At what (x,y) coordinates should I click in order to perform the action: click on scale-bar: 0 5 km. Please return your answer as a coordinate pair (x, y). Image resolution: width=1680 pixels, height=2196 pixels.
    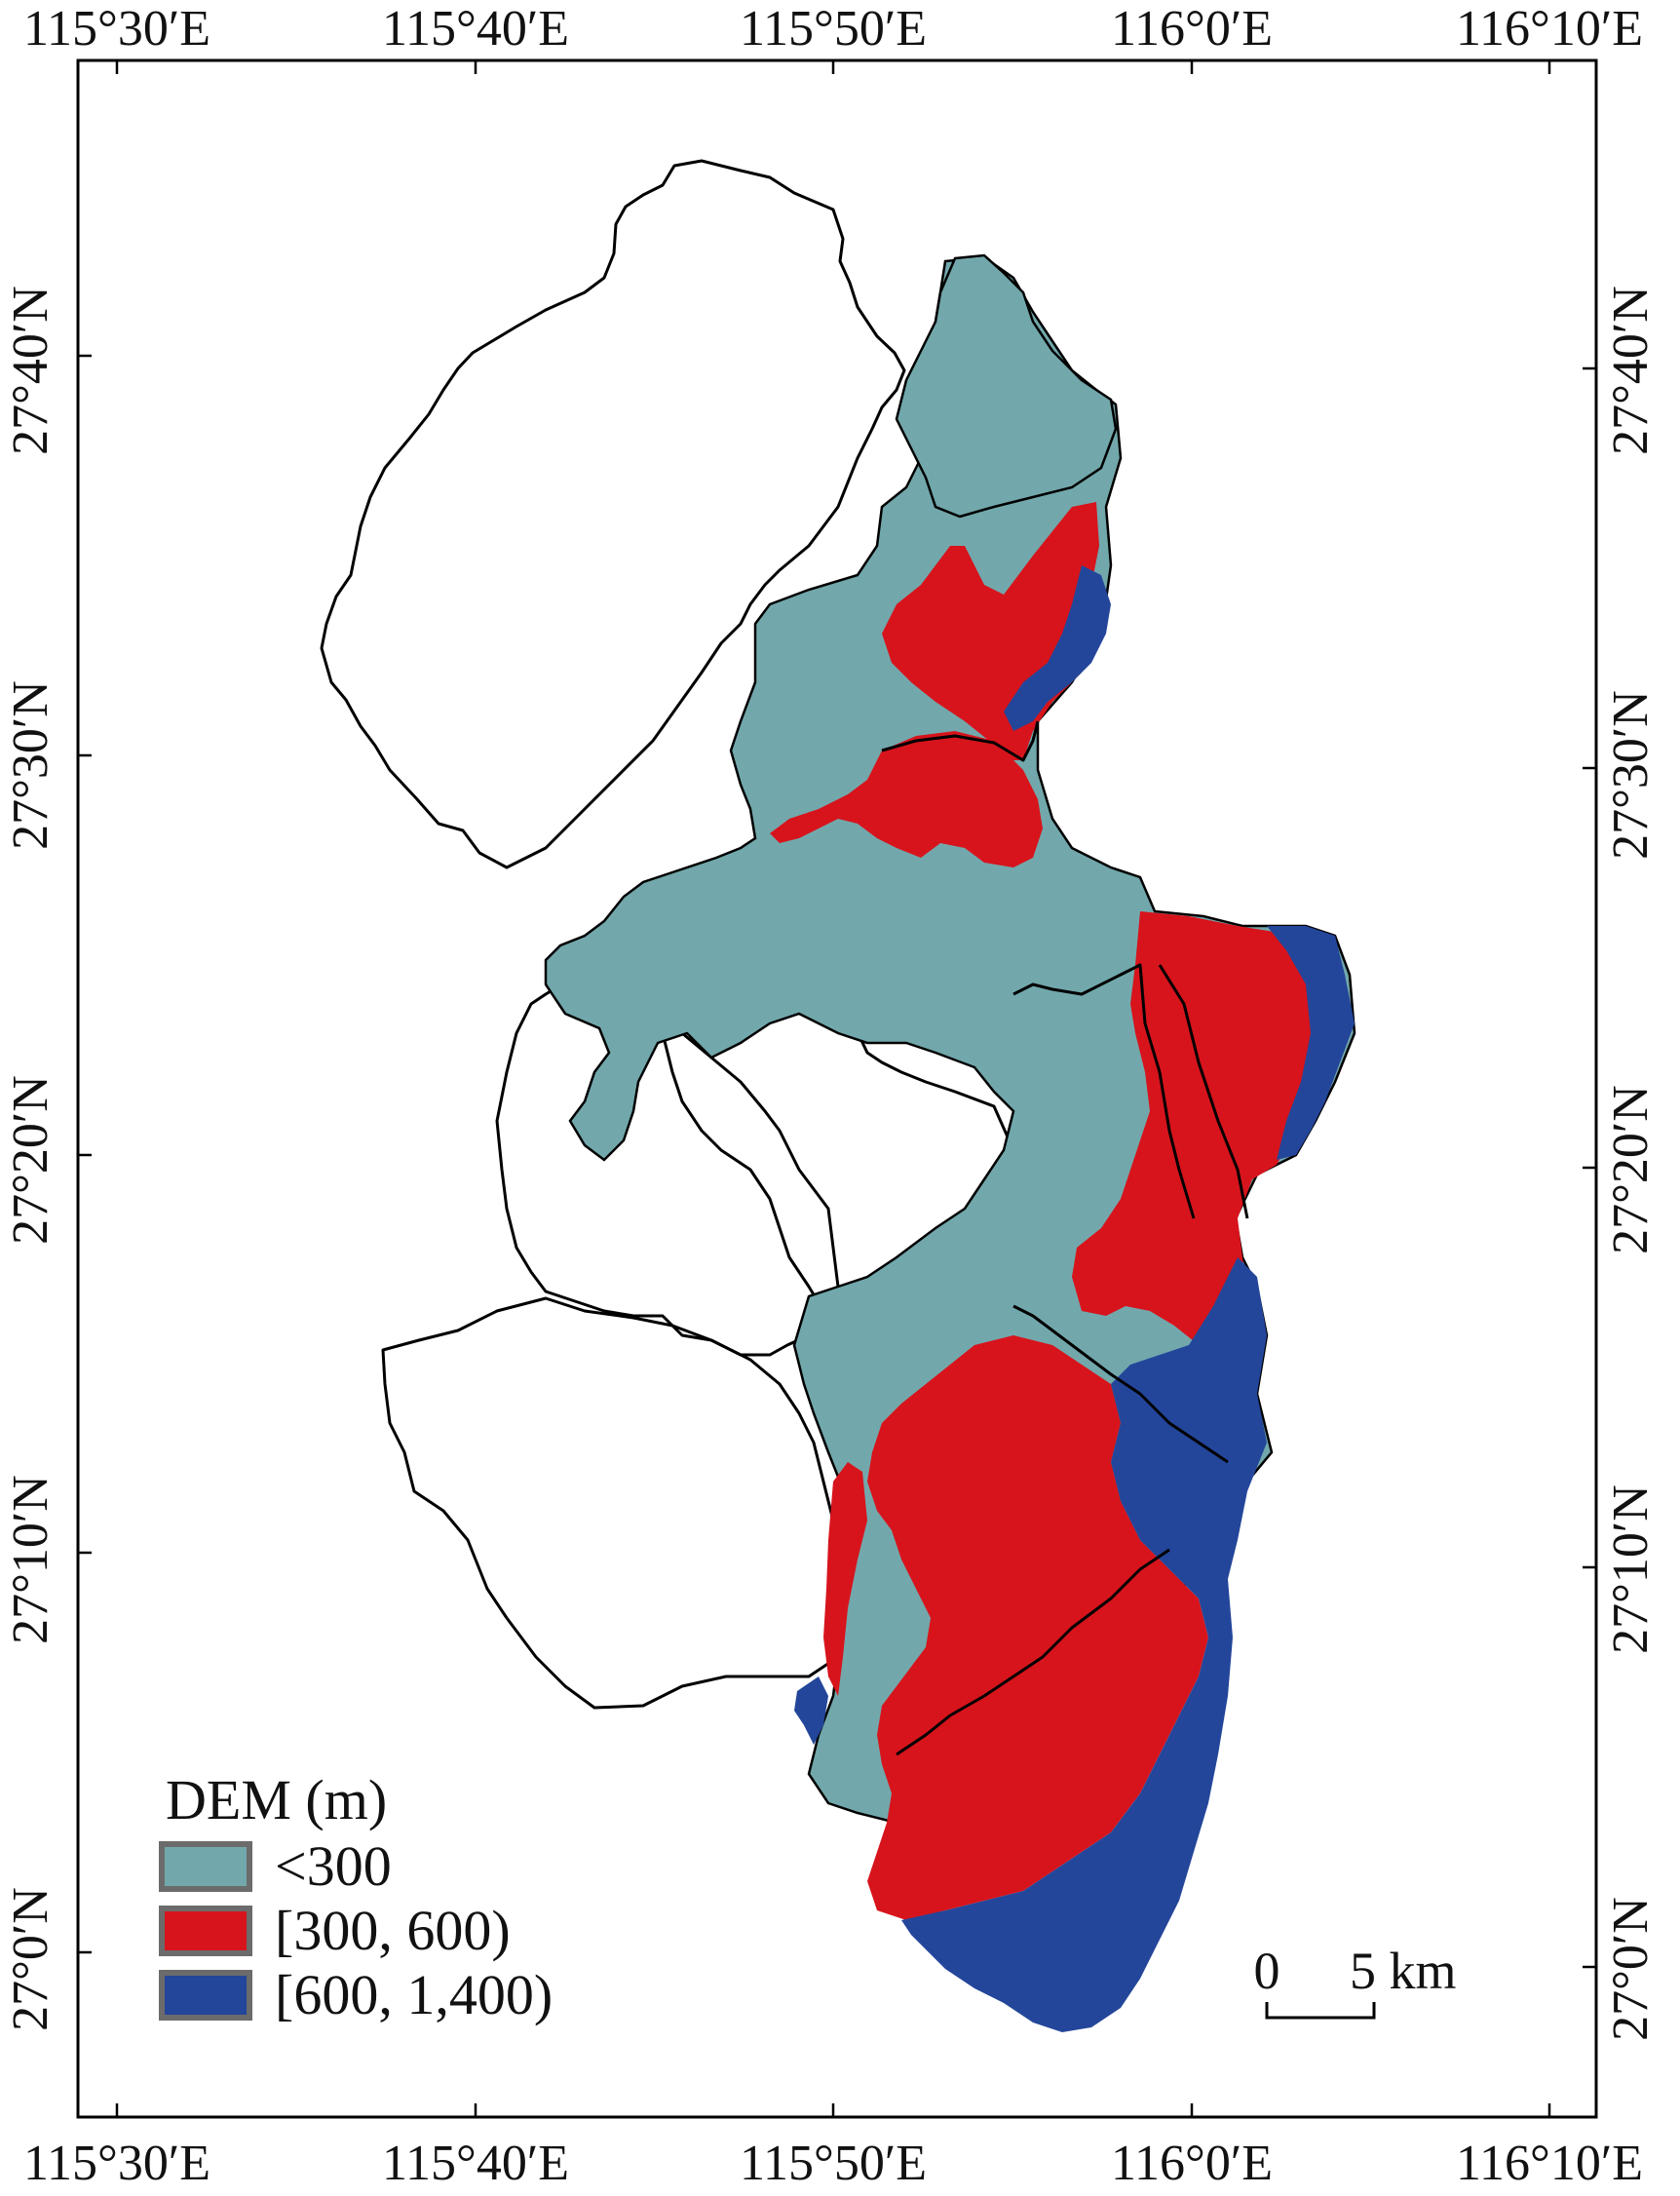
    Looking at the image, I should click on (1355, 1981).